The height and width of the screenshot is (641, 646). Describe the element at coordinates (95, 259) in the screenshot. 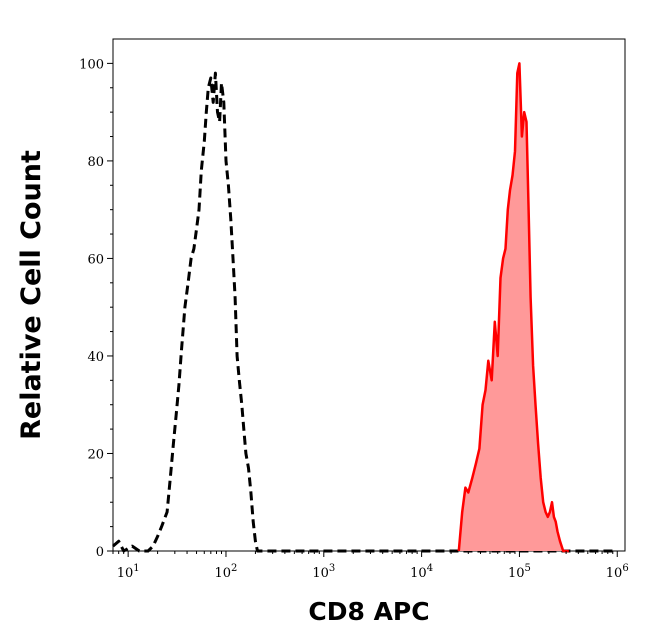

I see `y-tick-label: 60` at that location.